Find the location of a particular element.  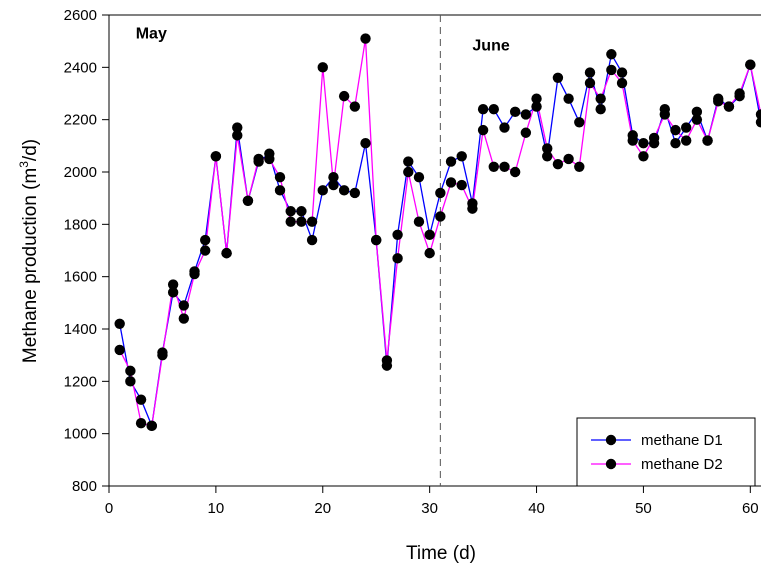

y-tick-label: 2600 is located at coordinates (80, 15).